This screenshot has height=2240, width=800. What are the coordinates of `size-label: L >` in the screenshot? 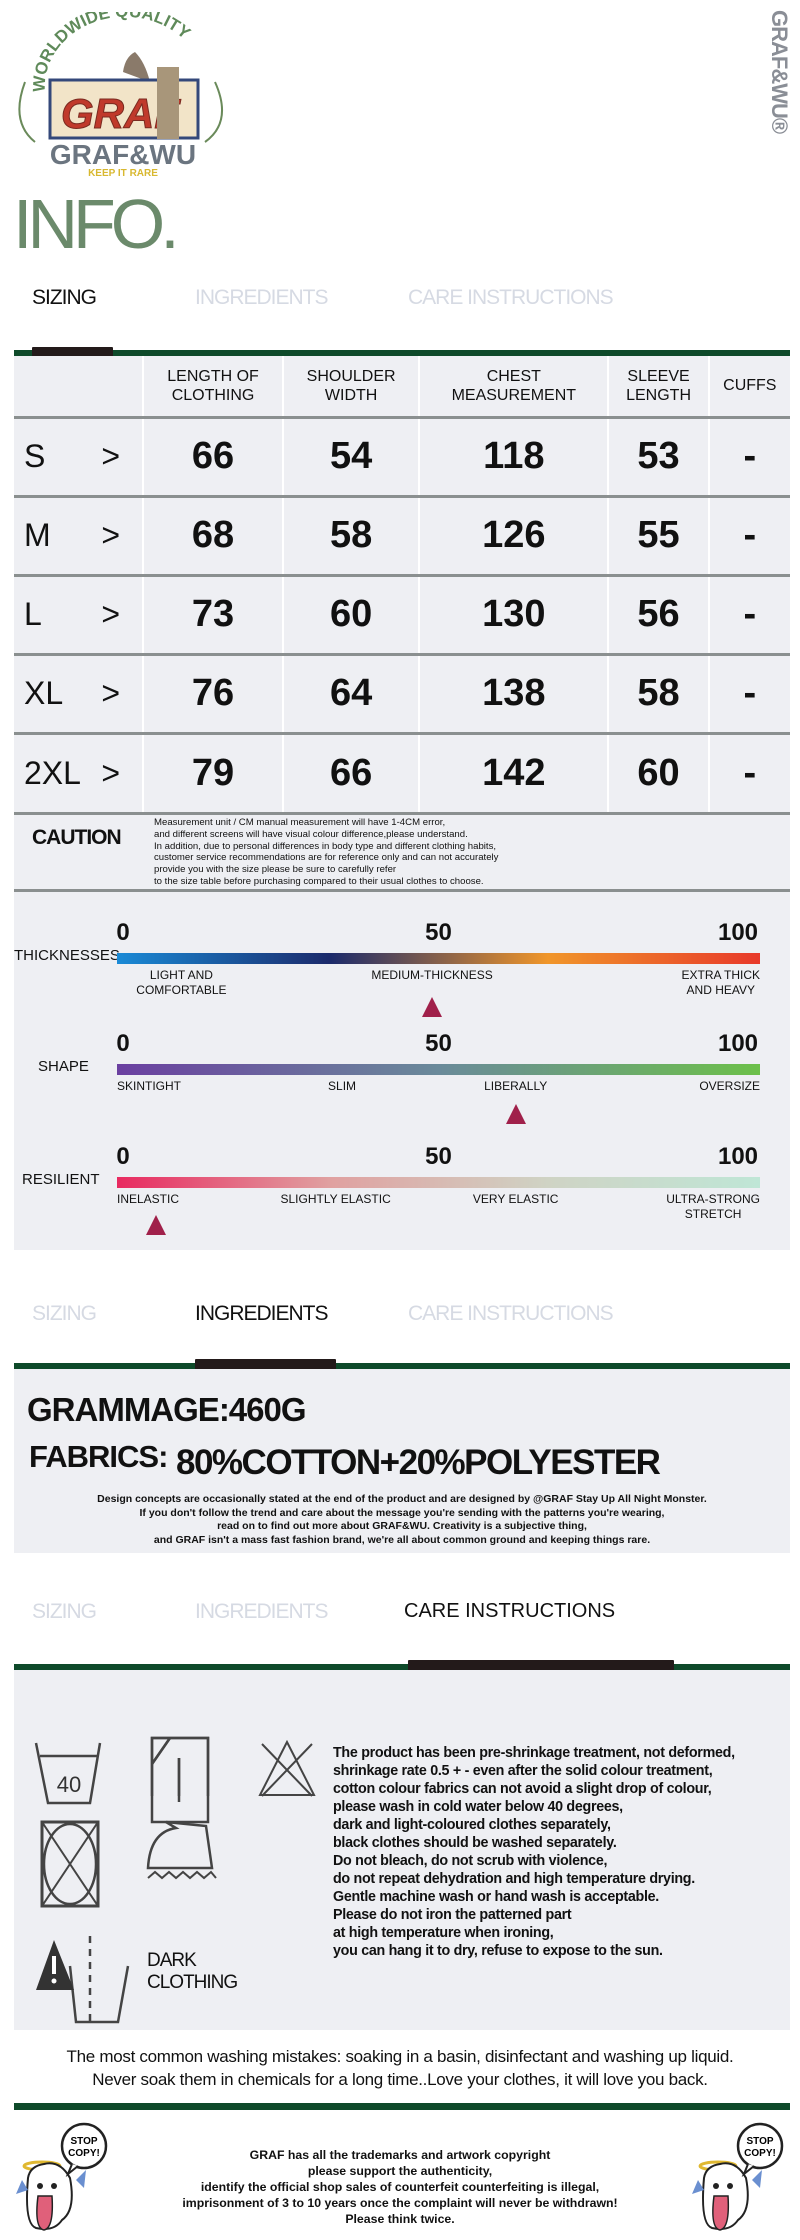 It's located at (78, 613).